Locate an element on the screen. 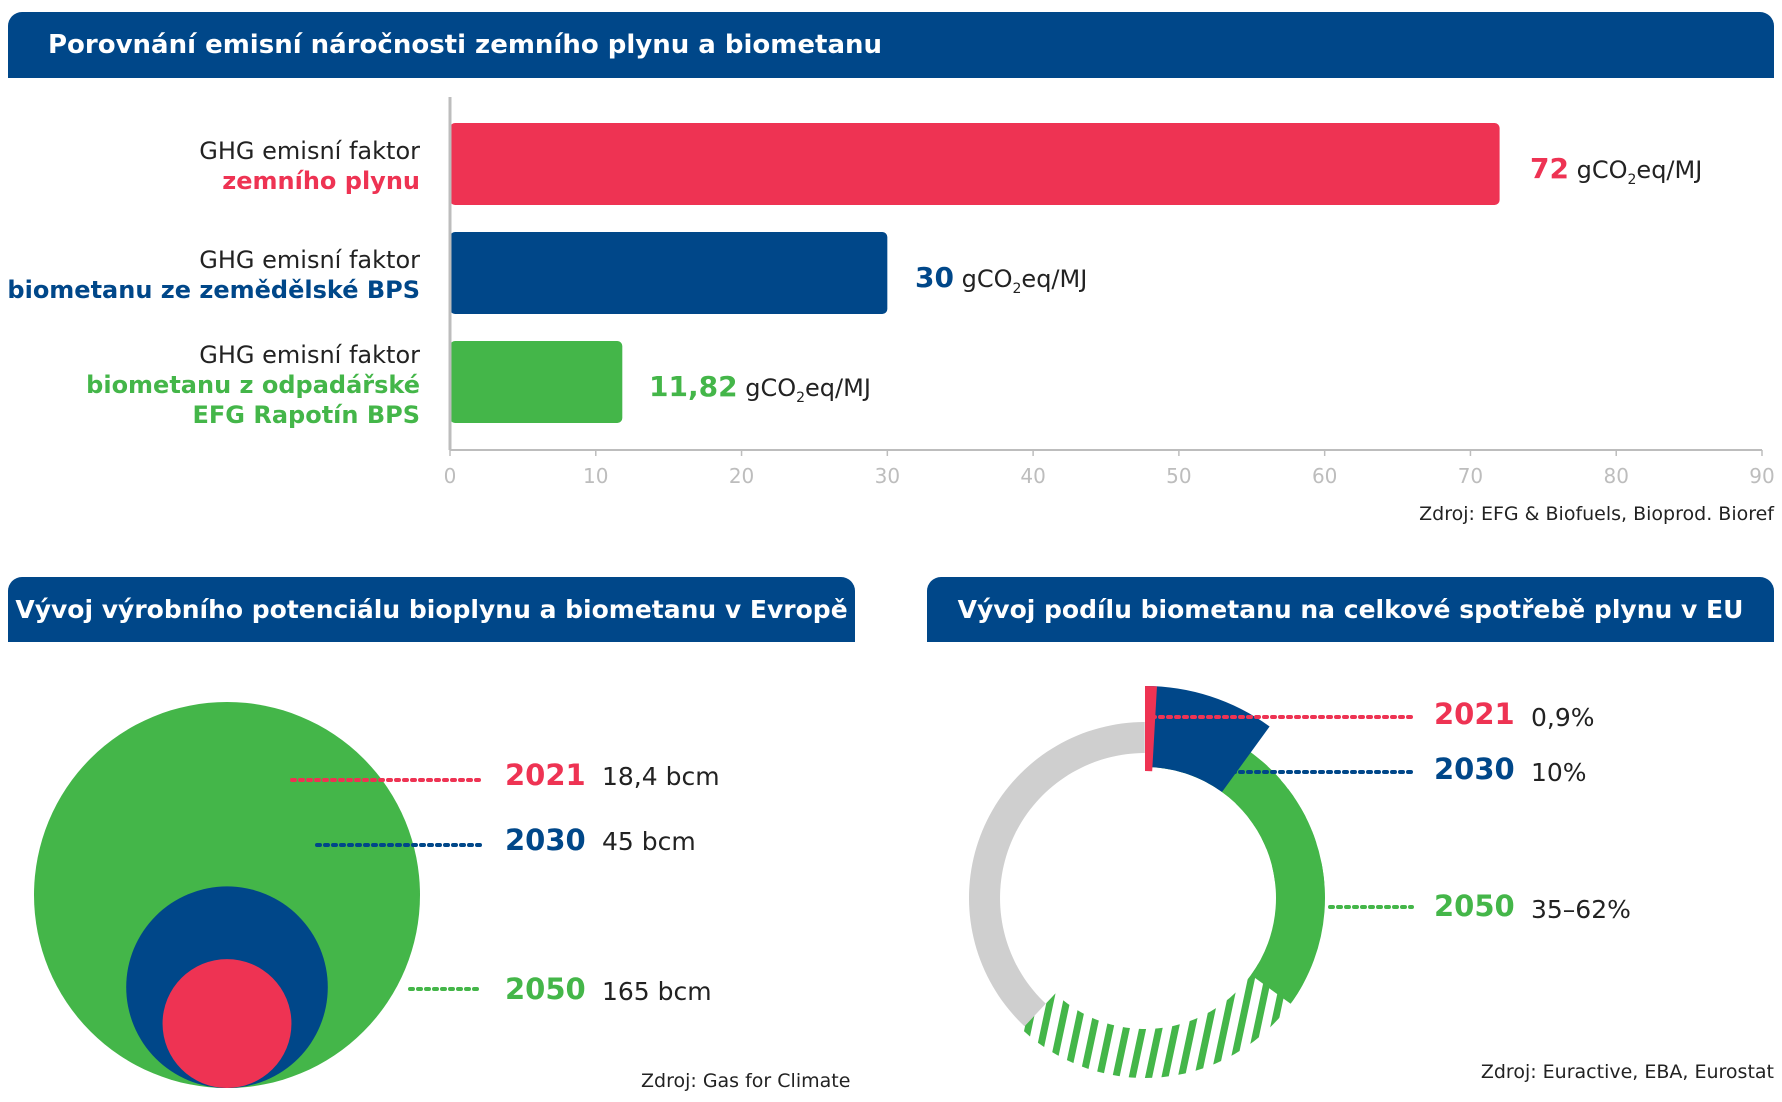 The width and height of the screenshot is (1782, 1102). donut-value-2050: 35–62% is located at coordinates (1581, 909).